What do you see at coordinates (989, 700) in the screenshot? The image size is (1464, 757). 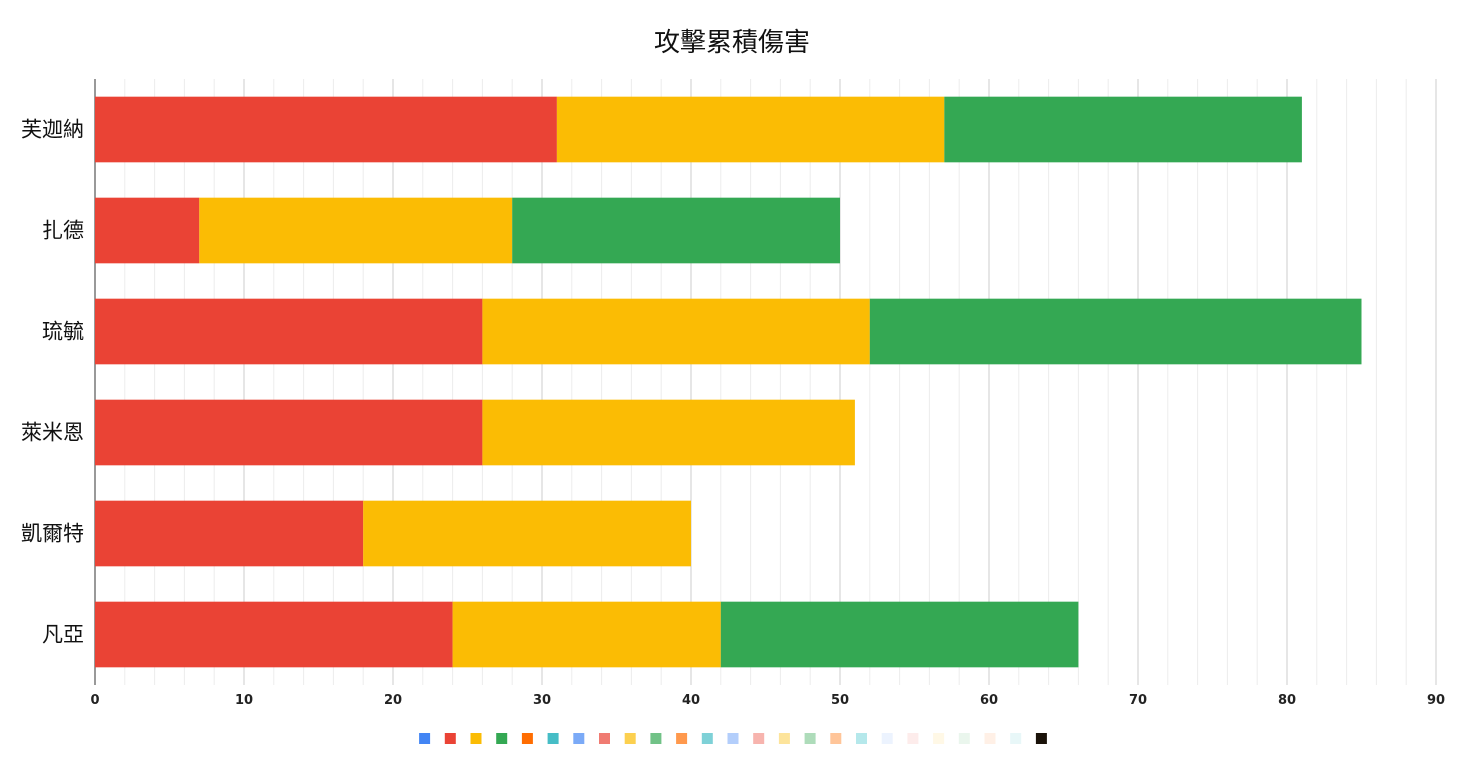 I see `x-tick-label: 60` at bounding box center [989, 700].